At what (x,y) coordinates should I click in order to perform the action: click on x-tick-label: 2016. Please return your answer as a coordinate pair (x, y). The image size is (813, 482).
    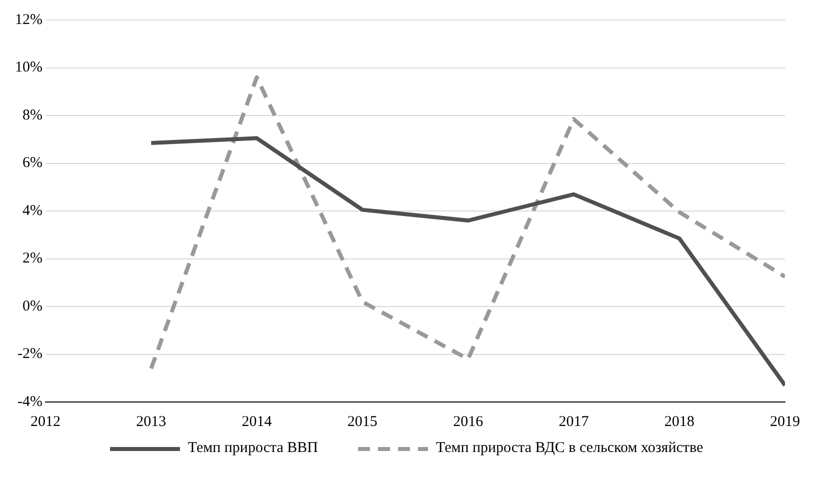
    Looking at the image, I should click on (468, 422).